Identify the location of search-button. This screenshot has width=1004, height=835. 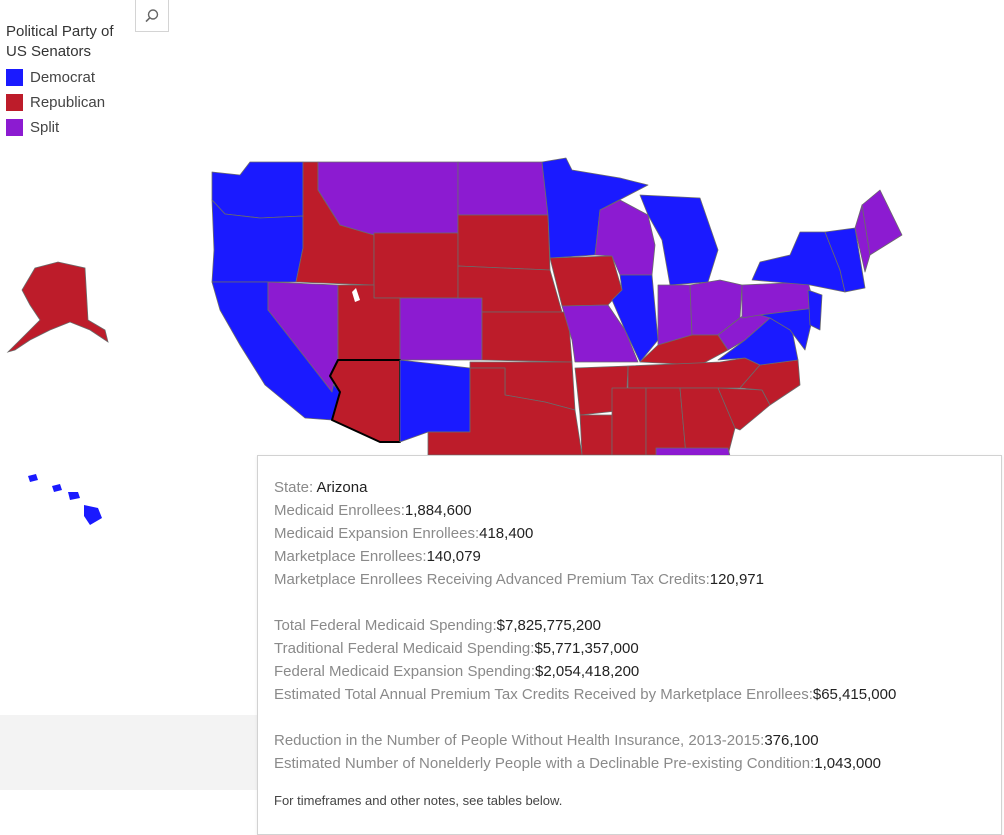
(152, 16).